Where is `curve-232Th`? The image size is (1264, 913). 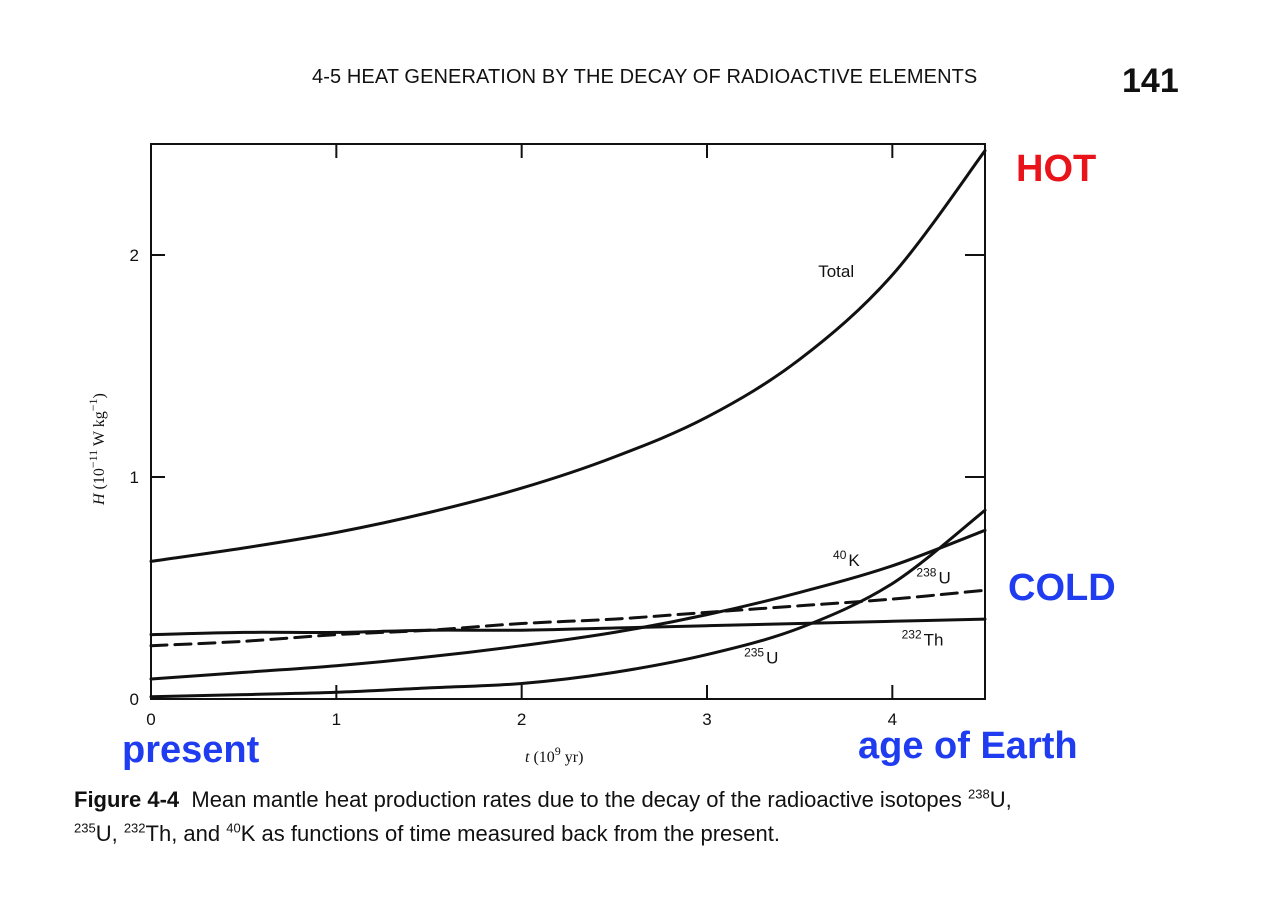
curve-232Th is located at coordinates (568, 627).